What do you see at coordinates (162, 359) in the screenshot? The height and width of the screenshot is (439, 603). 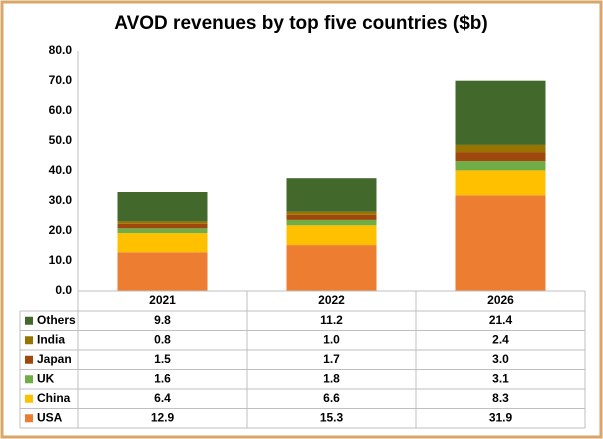 I see `table-value: 1.5` at bounding box center [162, 359].